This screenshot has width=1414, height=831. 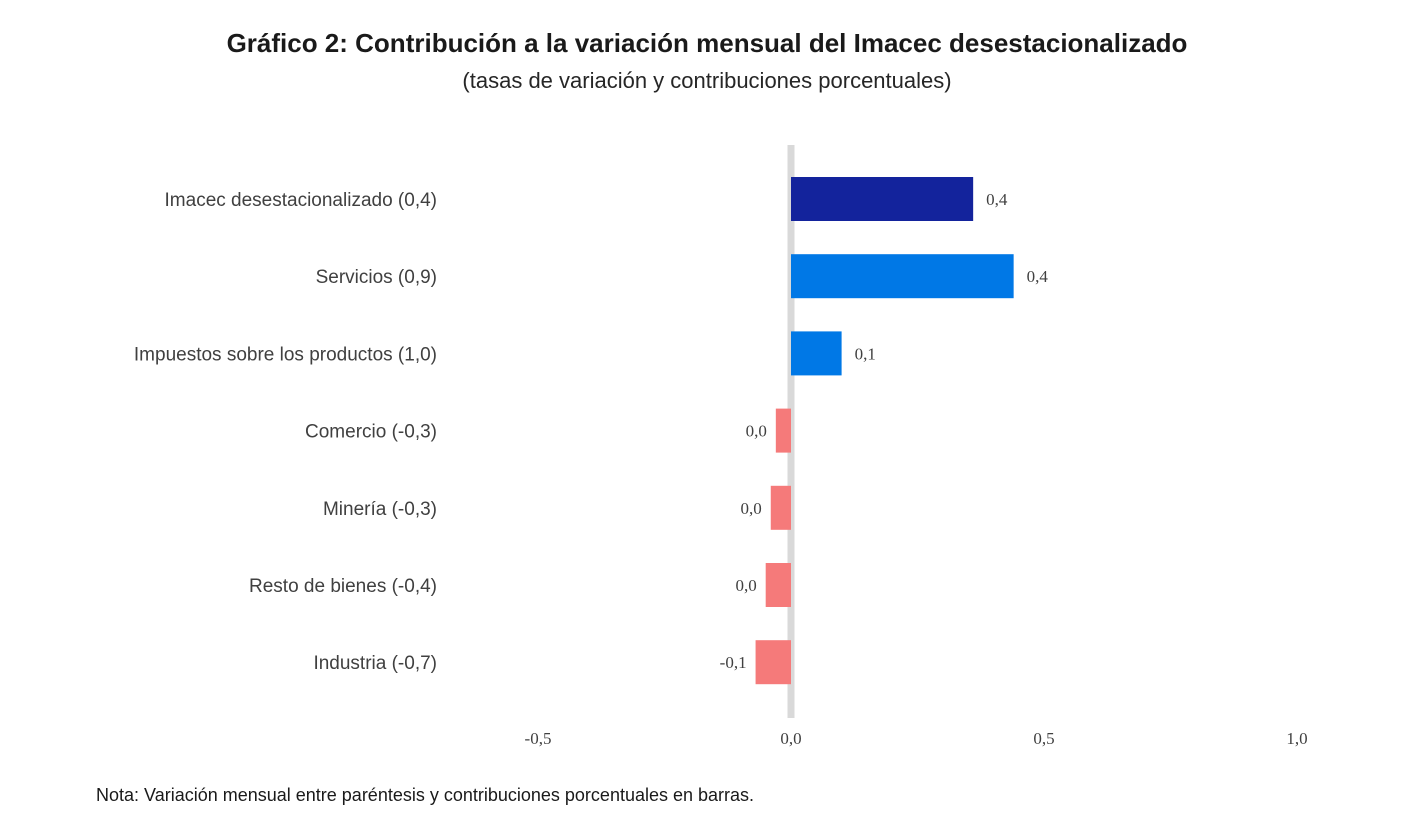 What do you see at coordinates (380, 509) in the screenshot?
I see `category-label: Minería (-0,3)` at bounding box center [380, 509].